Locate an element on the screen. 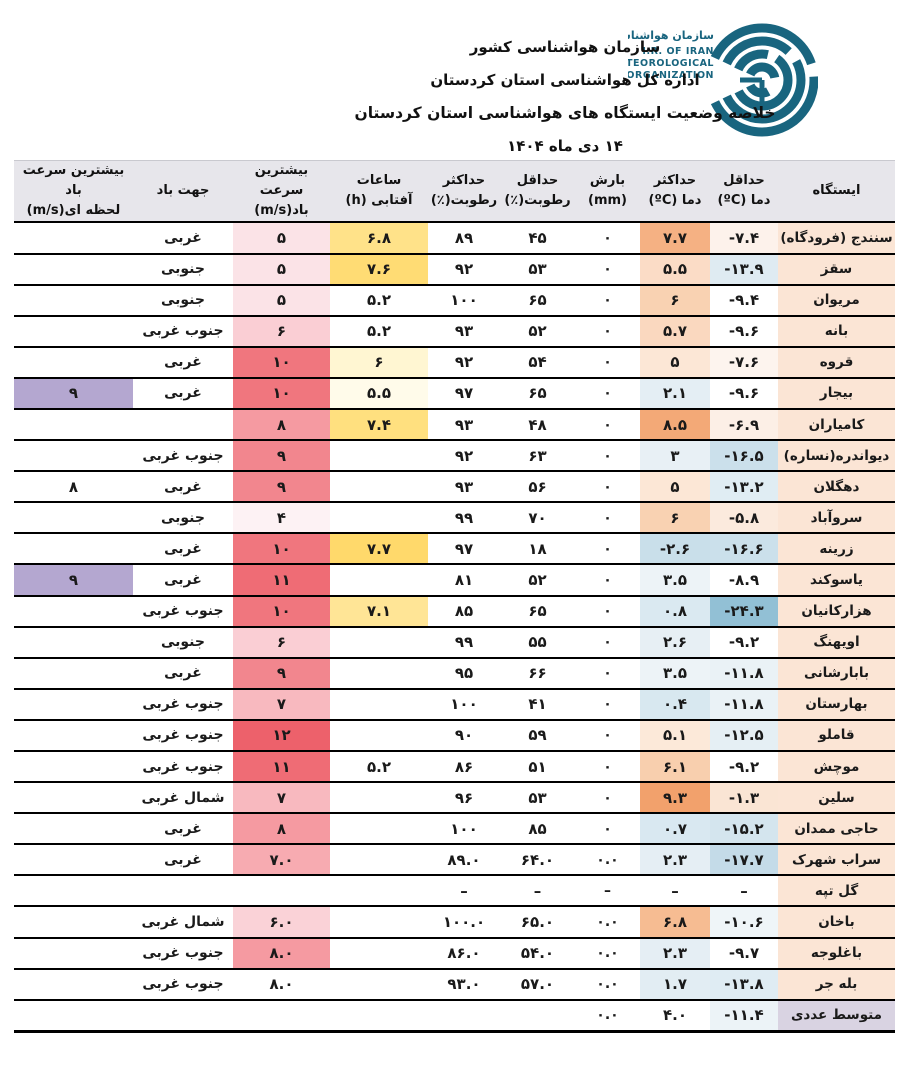 The height and width of the screenshot is (1077, 909). cell-tmax: ۱.۷ is located at coordinates (675, 983).